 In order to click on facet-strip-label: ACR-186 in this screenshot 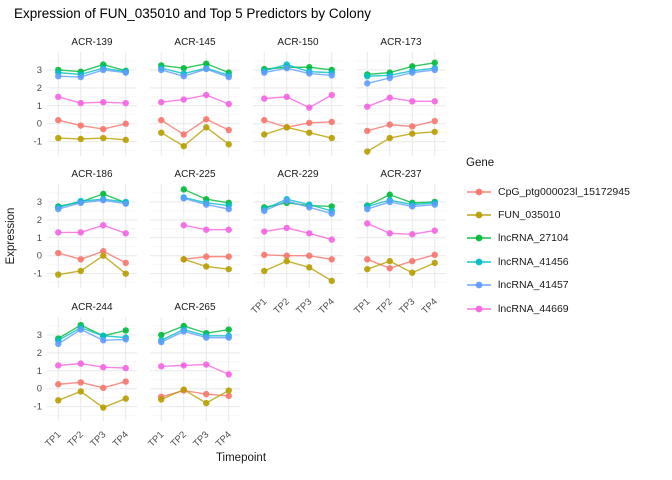, I will do `click(92, 174)`.